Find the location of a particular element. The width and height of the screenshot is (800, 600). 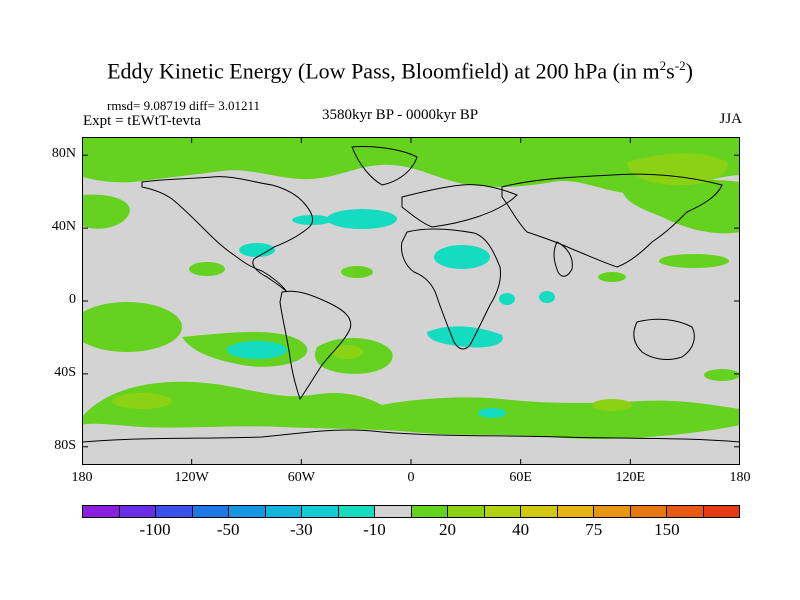

lon-label: 0 is located at coordinates (411, 477).